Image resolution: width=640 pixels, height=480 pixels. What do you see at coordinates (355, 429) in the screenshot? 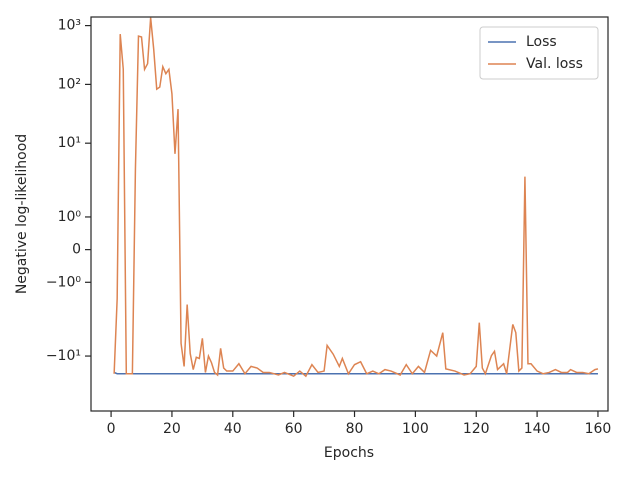
I see `x-tick-label: 80` at bounding box center [355, 429].